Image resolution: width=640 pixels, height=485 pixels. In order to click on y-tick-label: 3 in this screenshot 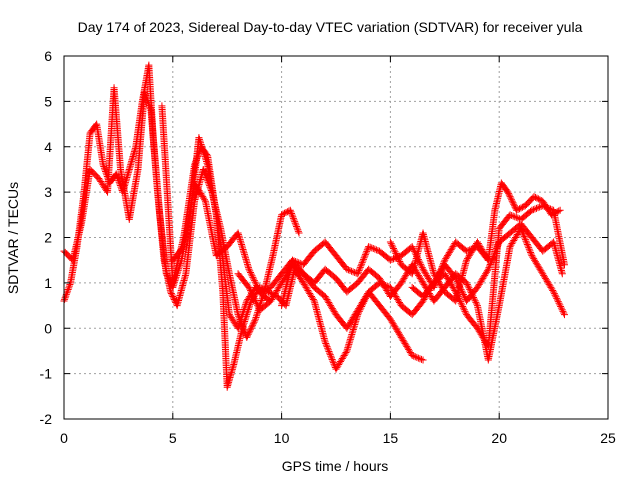, I will do `click(48, 192)`.